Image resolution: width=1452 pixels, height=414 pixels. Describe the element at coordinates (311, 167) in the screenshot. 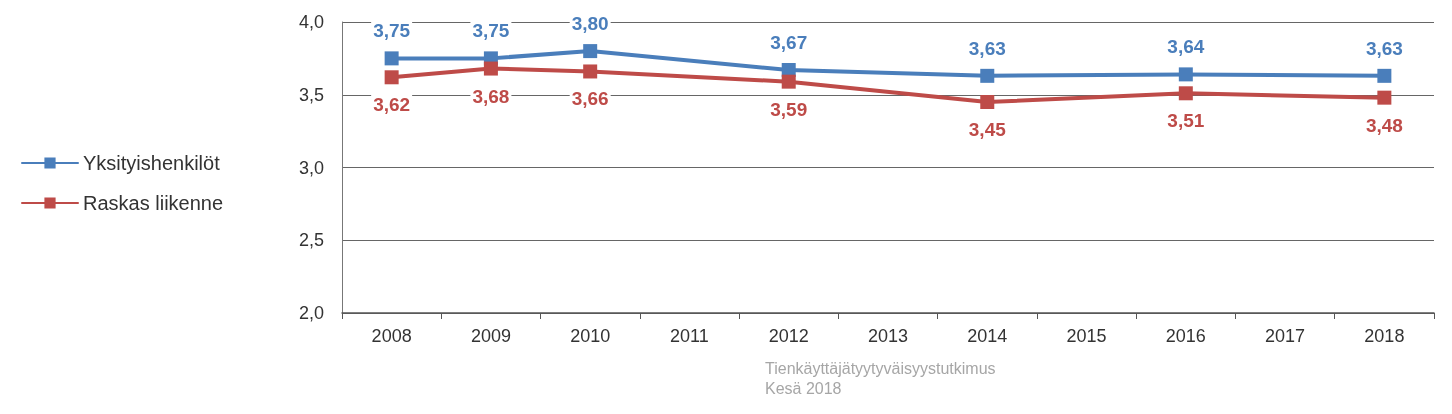

I see `y-tick-label: 3,0` at that location.